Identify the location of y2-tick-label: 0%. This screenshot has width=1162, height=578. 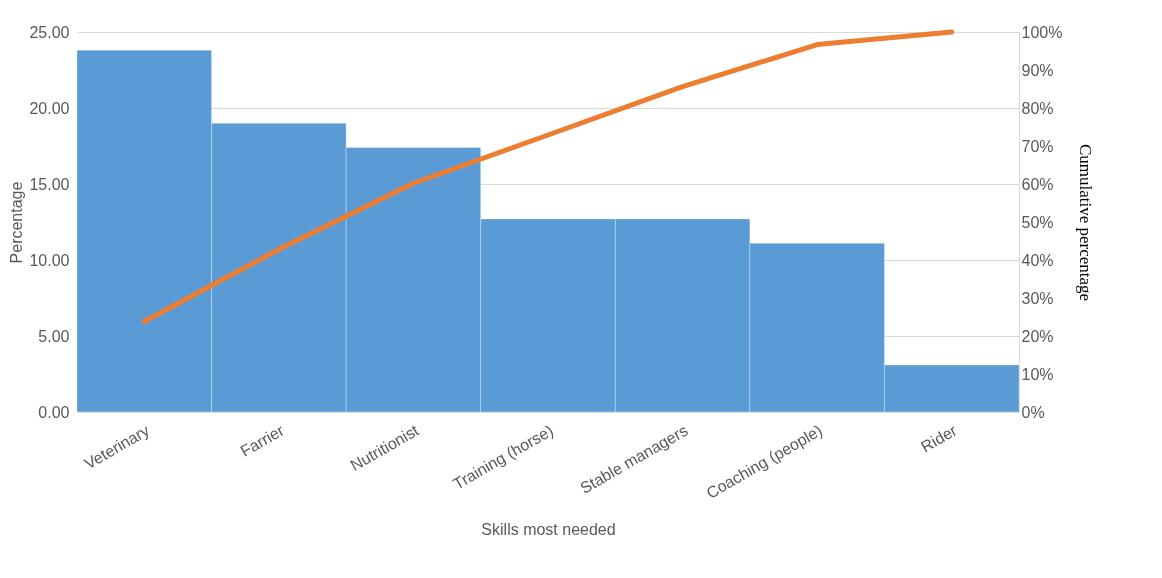
(1033, 412).